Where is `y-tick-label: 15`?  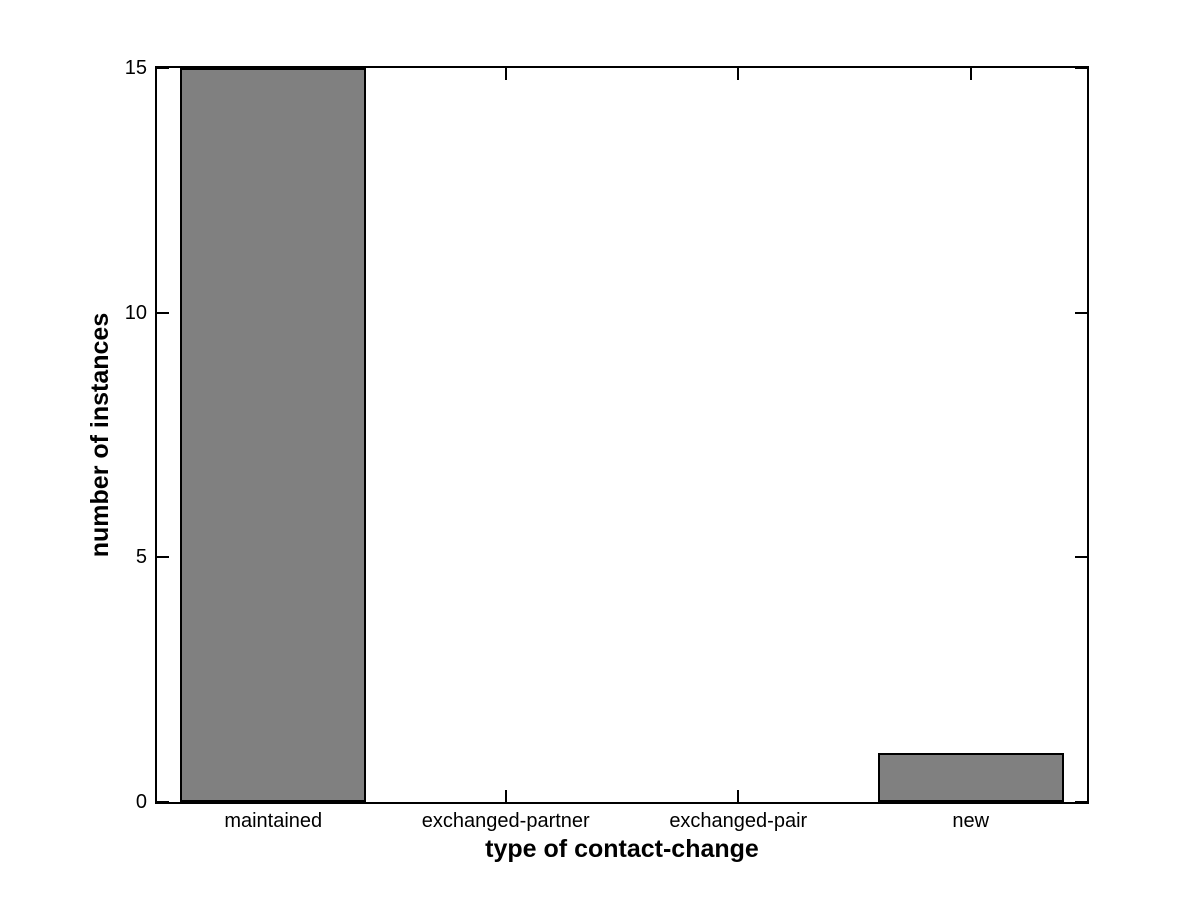 y-tick-label: 15 is located at coordinates (135, 68).